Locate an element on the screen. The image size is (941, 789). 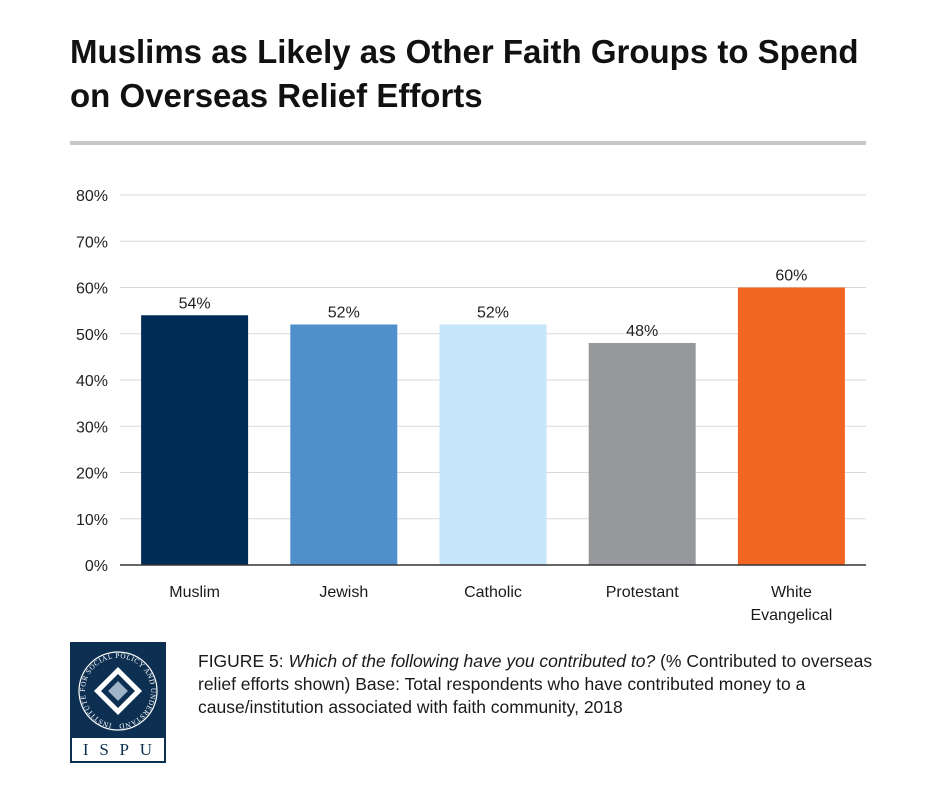
logo-letter: U is located at coordinates (146, 749).